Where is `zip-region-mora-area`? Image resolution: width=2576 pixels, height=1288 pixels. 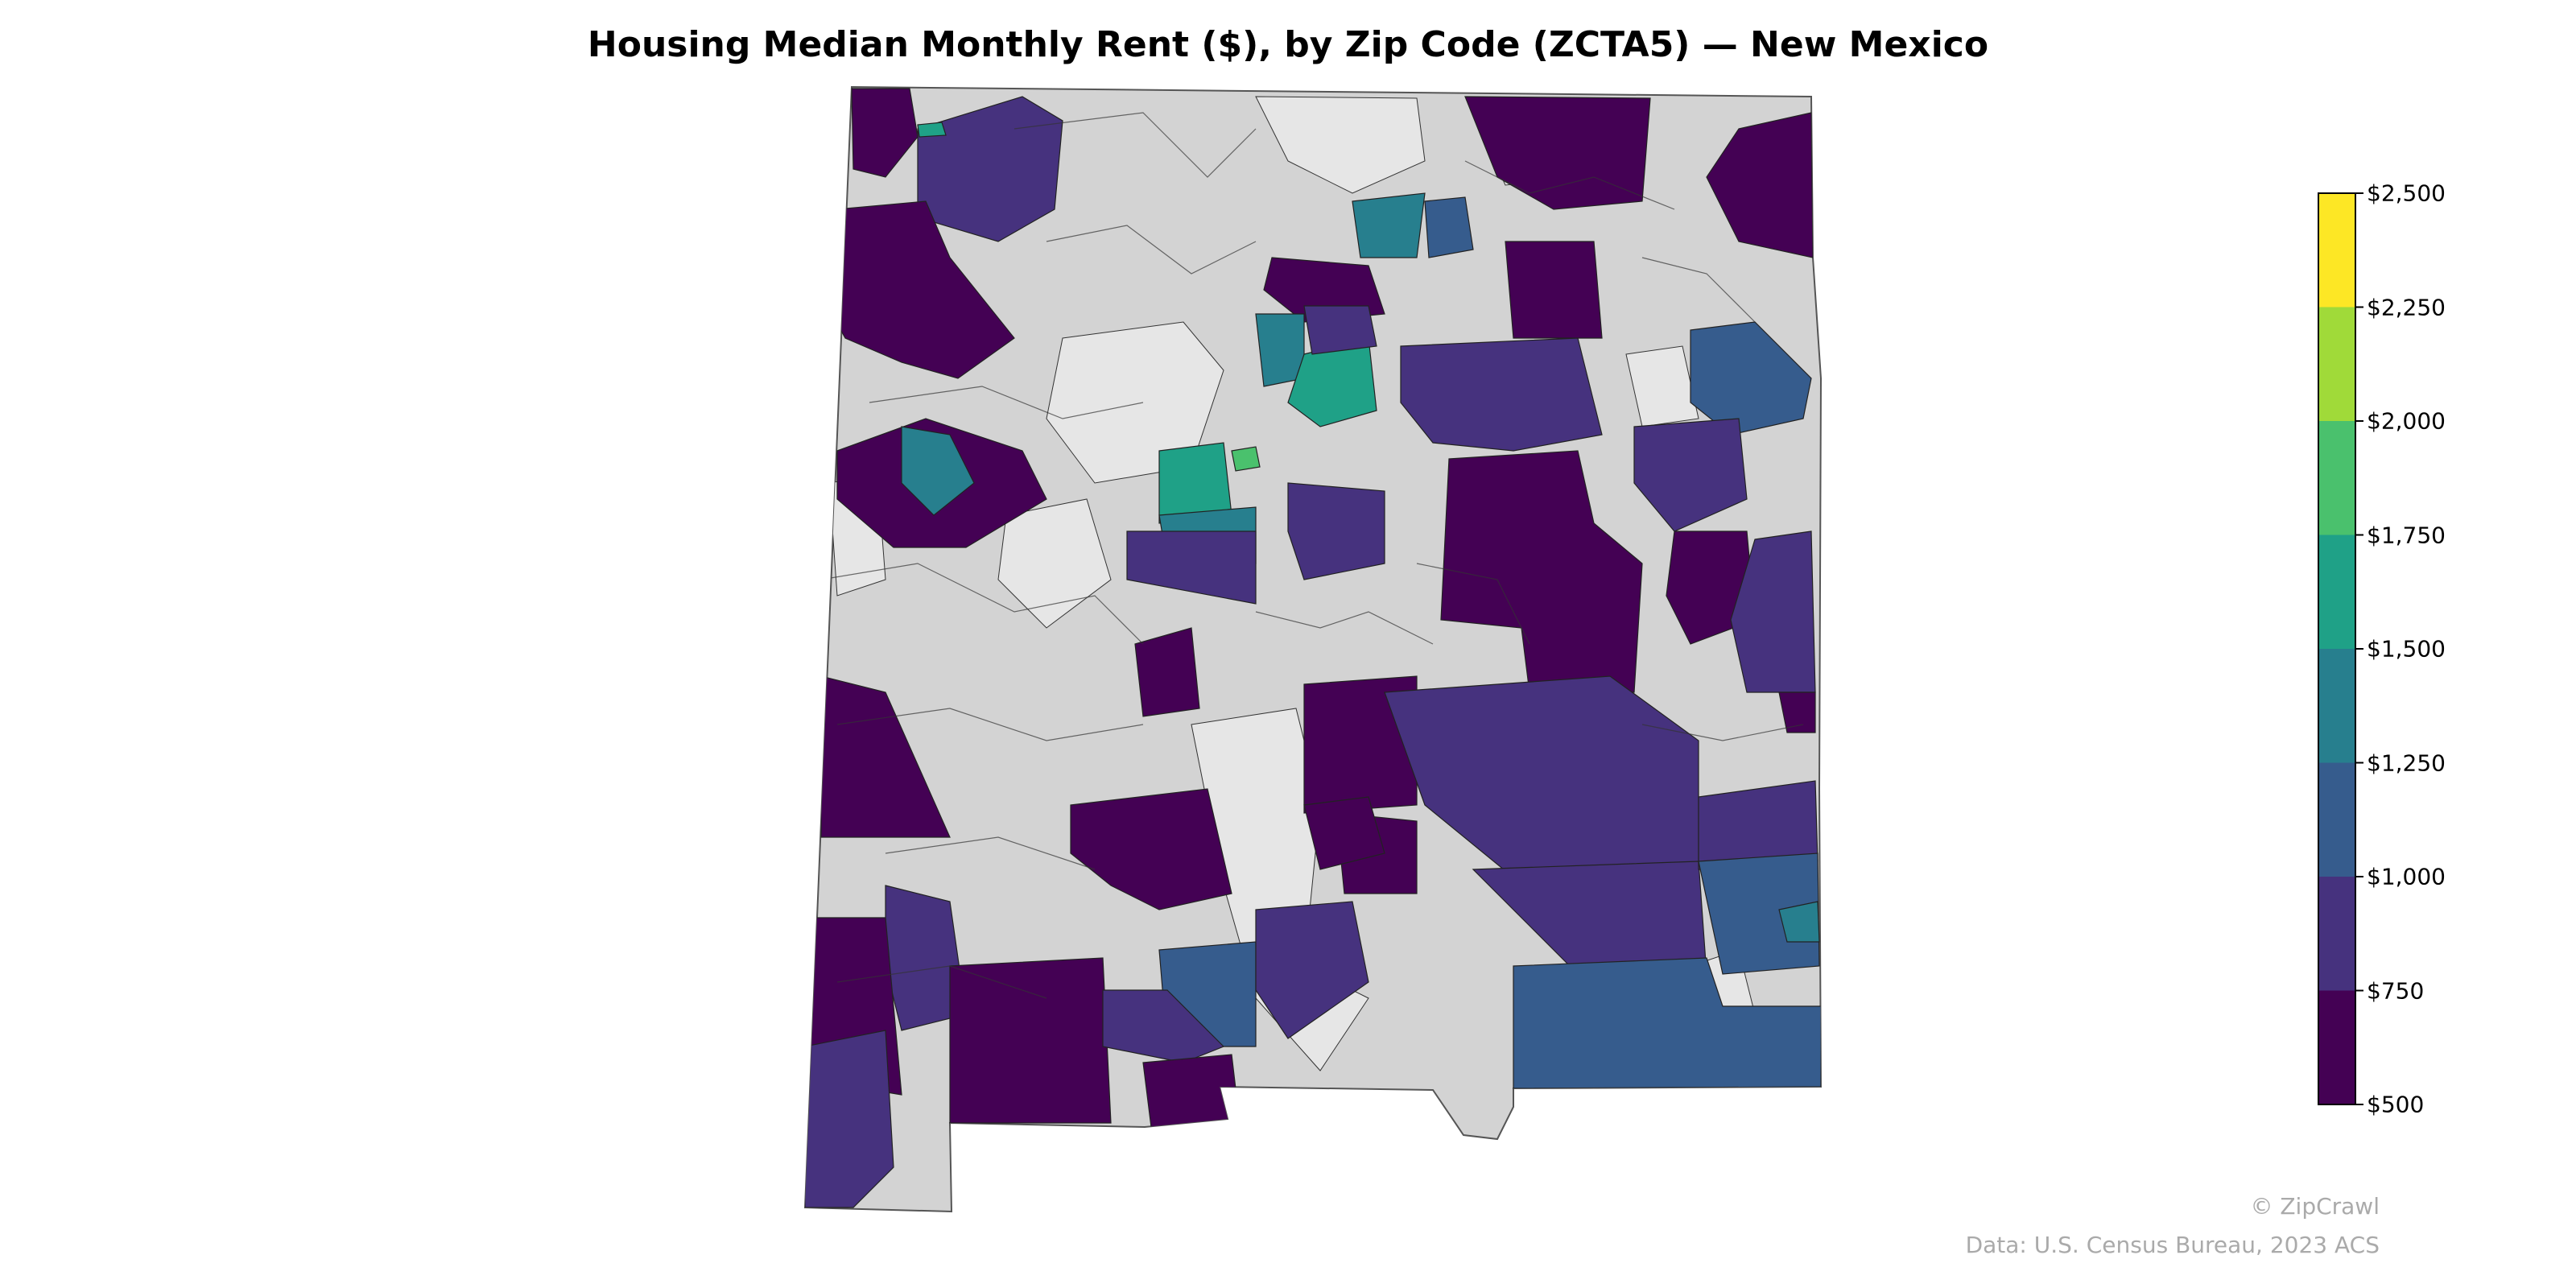 zip-region-mora-area is located at coordinates (1554, 290).